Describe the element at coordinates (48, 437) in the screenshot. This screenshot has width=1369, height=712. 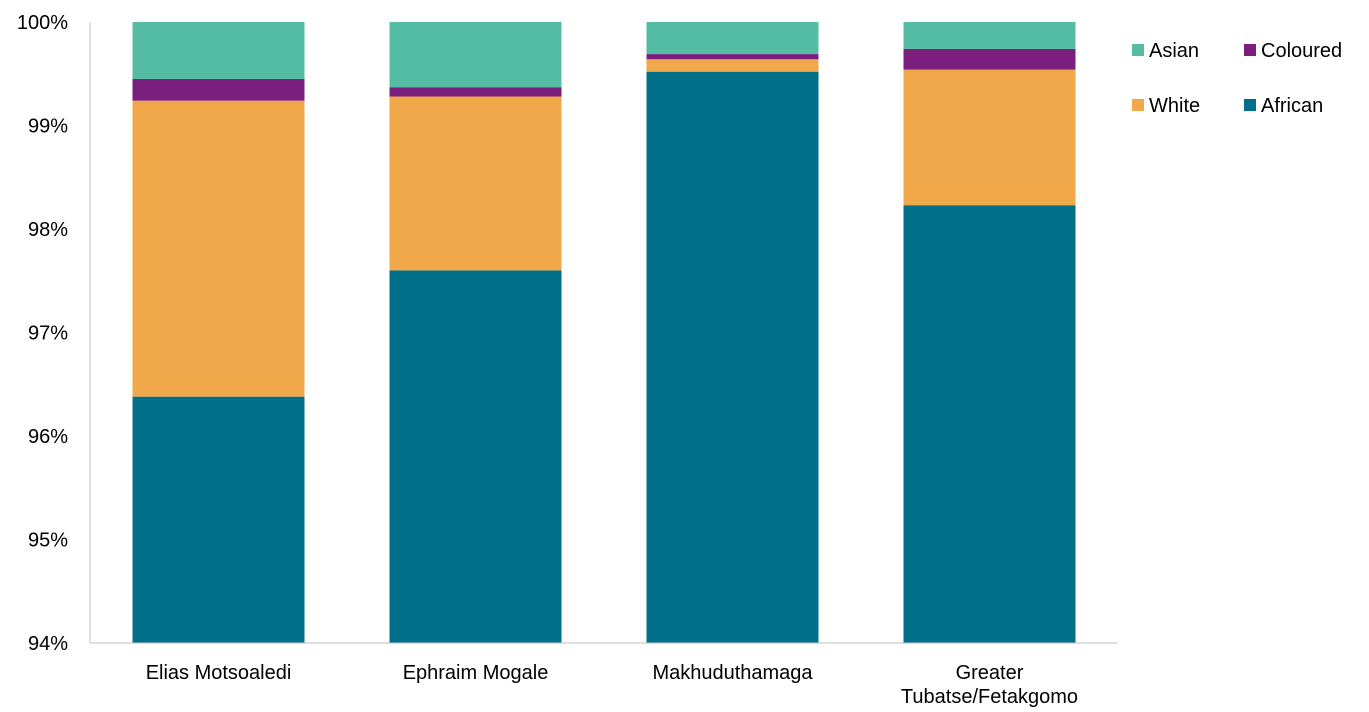
I see `y-tick-label-3: 96%` at that location.